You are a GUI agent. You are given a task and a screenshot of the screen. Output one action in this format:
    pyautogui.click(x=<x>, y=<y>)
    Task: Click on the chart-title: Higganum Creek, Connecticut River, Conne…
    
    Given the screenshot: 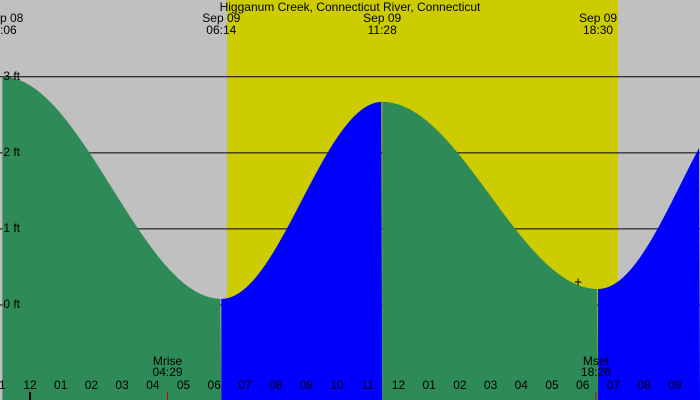 What is the action you would take?
    pyautogui.click(x=350, y=7)
    